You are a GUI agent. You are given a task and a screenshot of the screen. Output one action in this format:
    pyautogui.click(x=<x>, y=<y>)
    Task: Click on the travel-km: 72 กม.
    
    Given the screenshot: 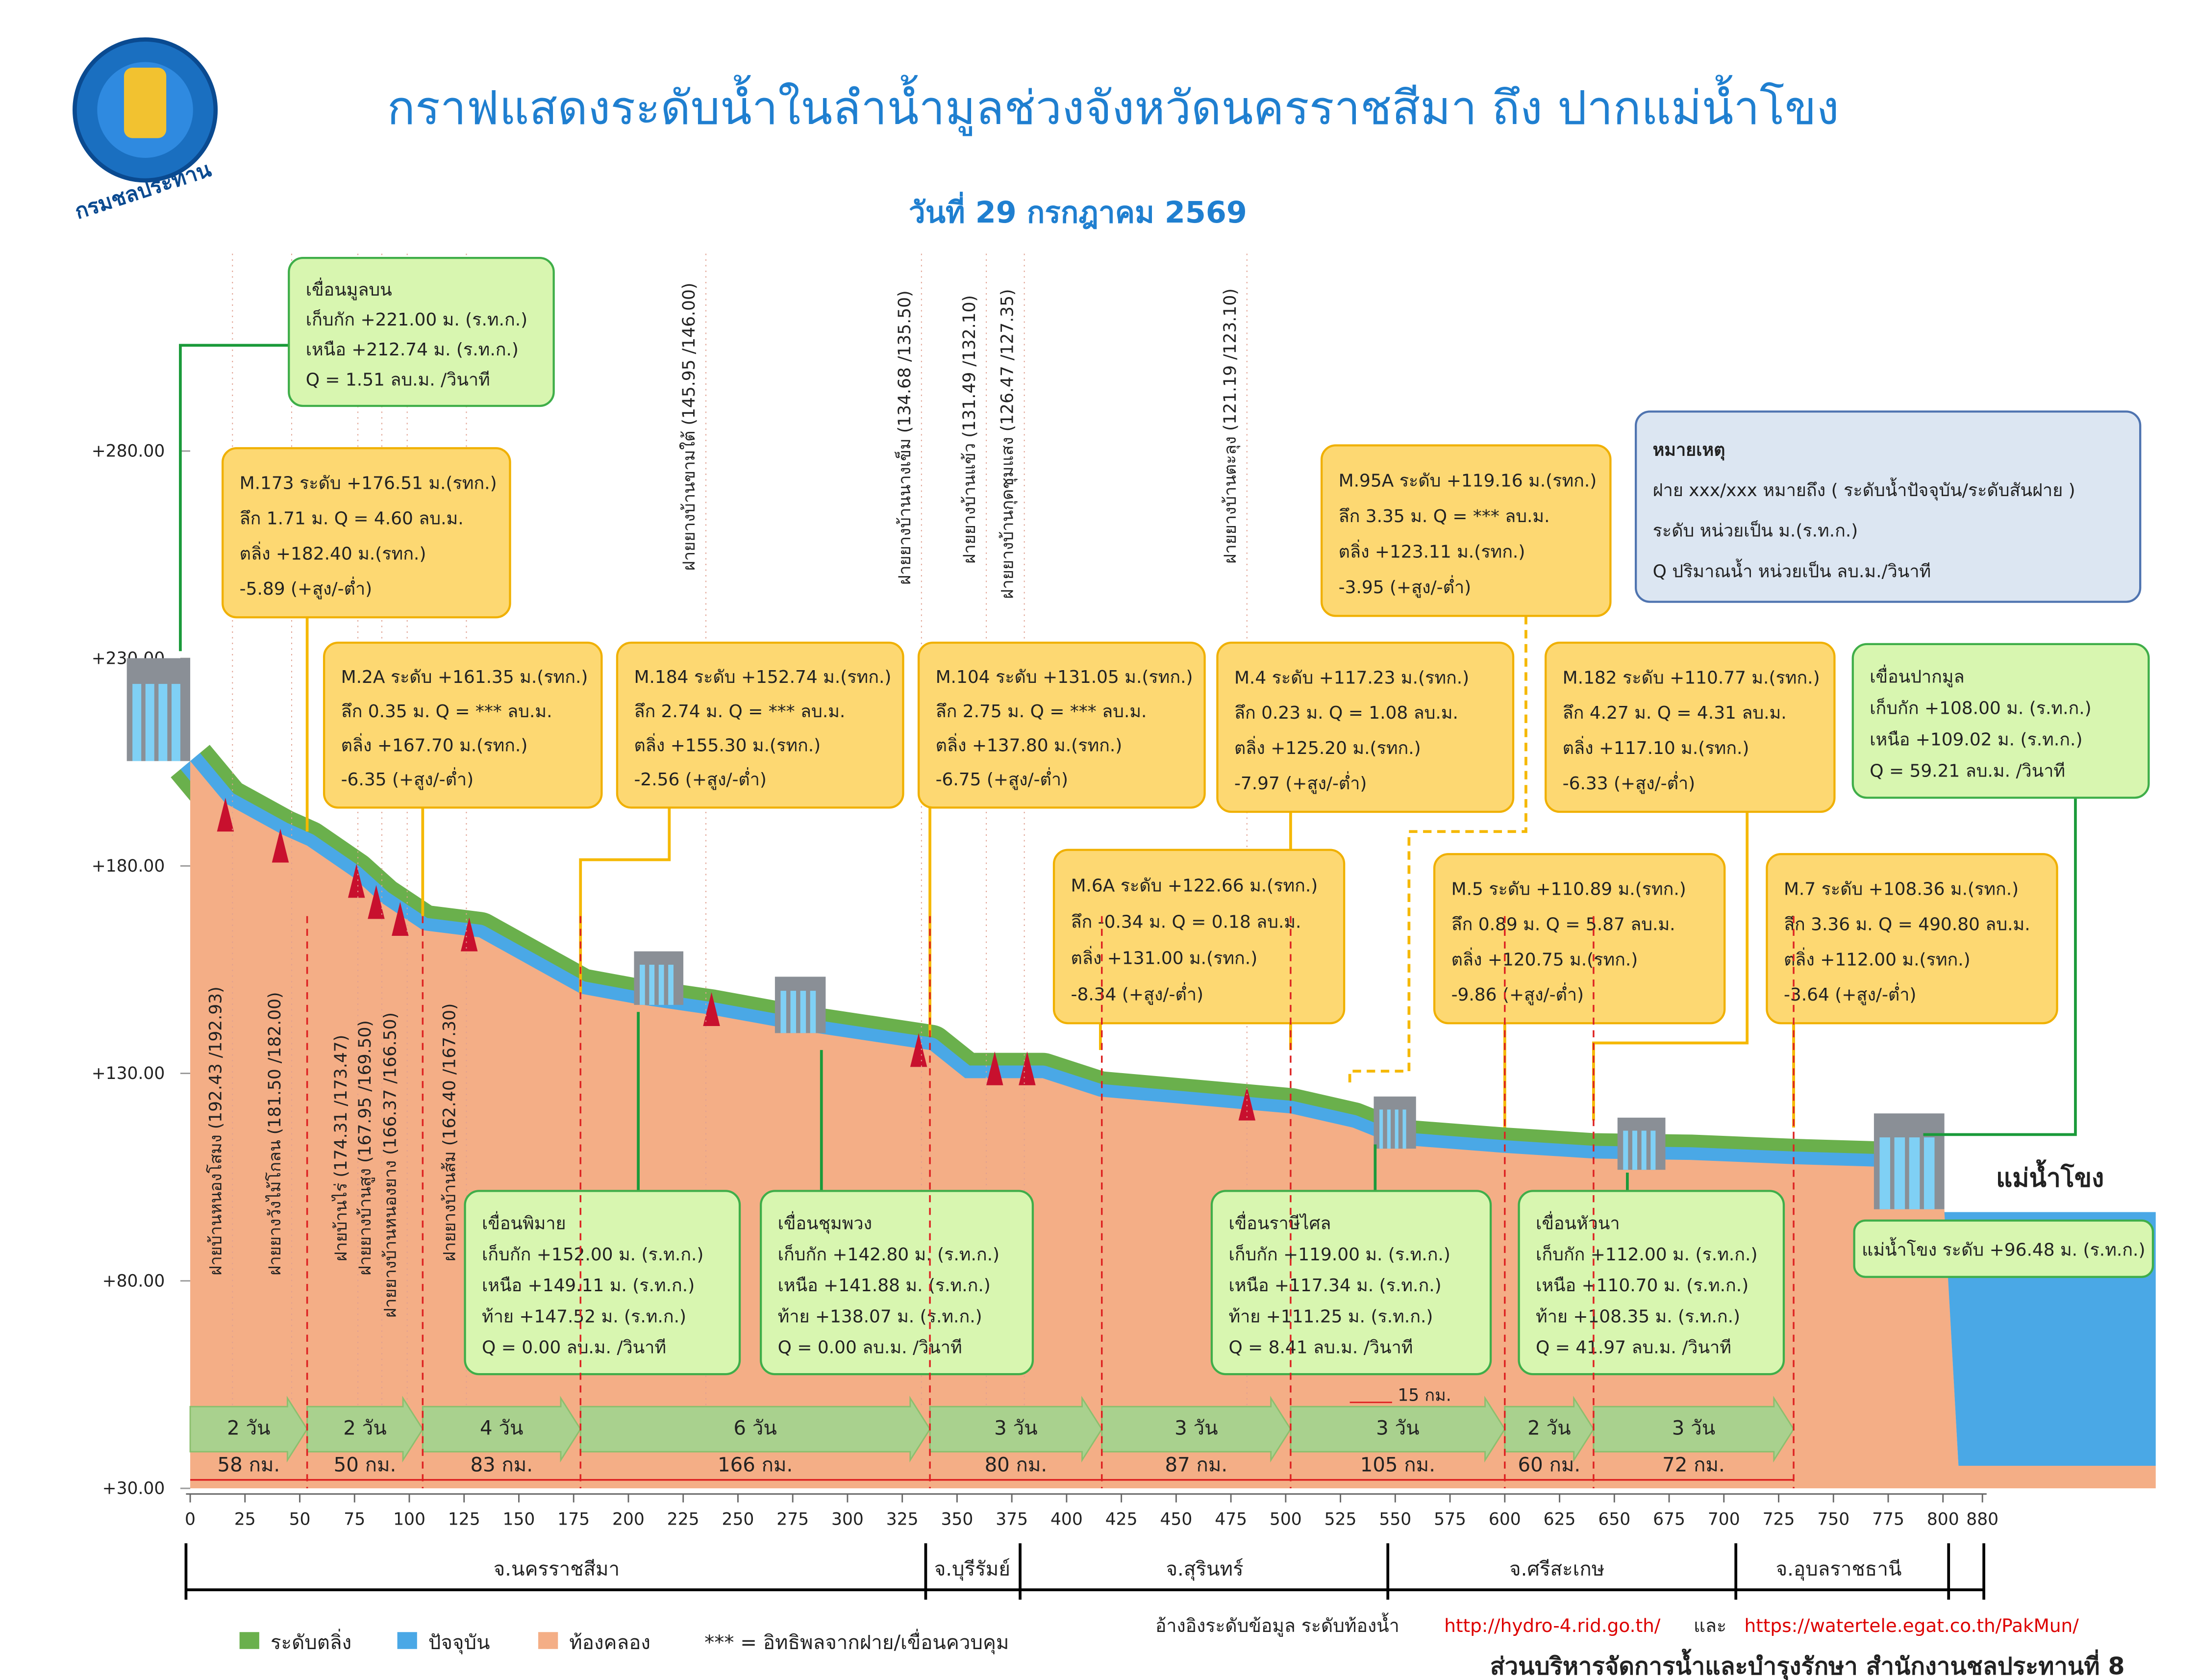 What is the action you would take?
    pyautogui.click(x=1694, y=1465)
    